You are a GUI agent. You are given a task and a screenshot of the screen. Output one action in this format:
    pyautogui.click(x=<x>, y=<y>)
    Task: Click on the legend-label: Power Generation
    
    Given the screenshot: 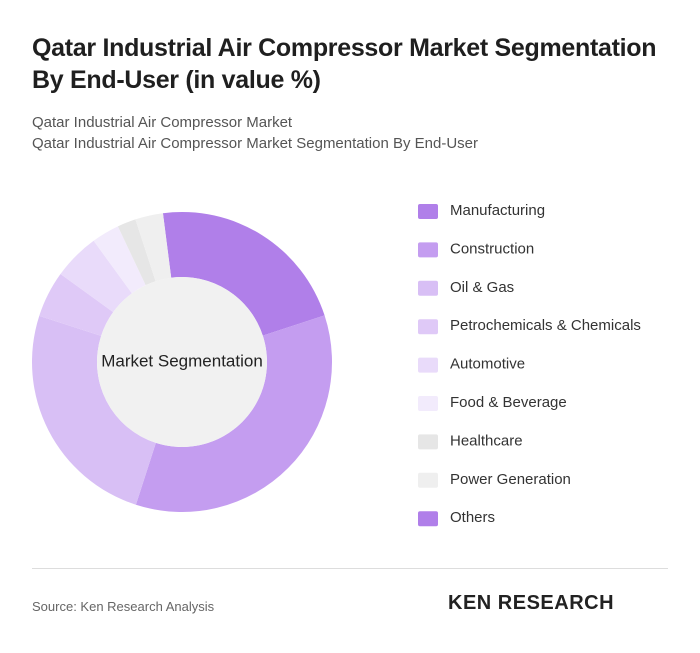 What is the action you would take?
    pyautogui.click(x=510, y=479)
    